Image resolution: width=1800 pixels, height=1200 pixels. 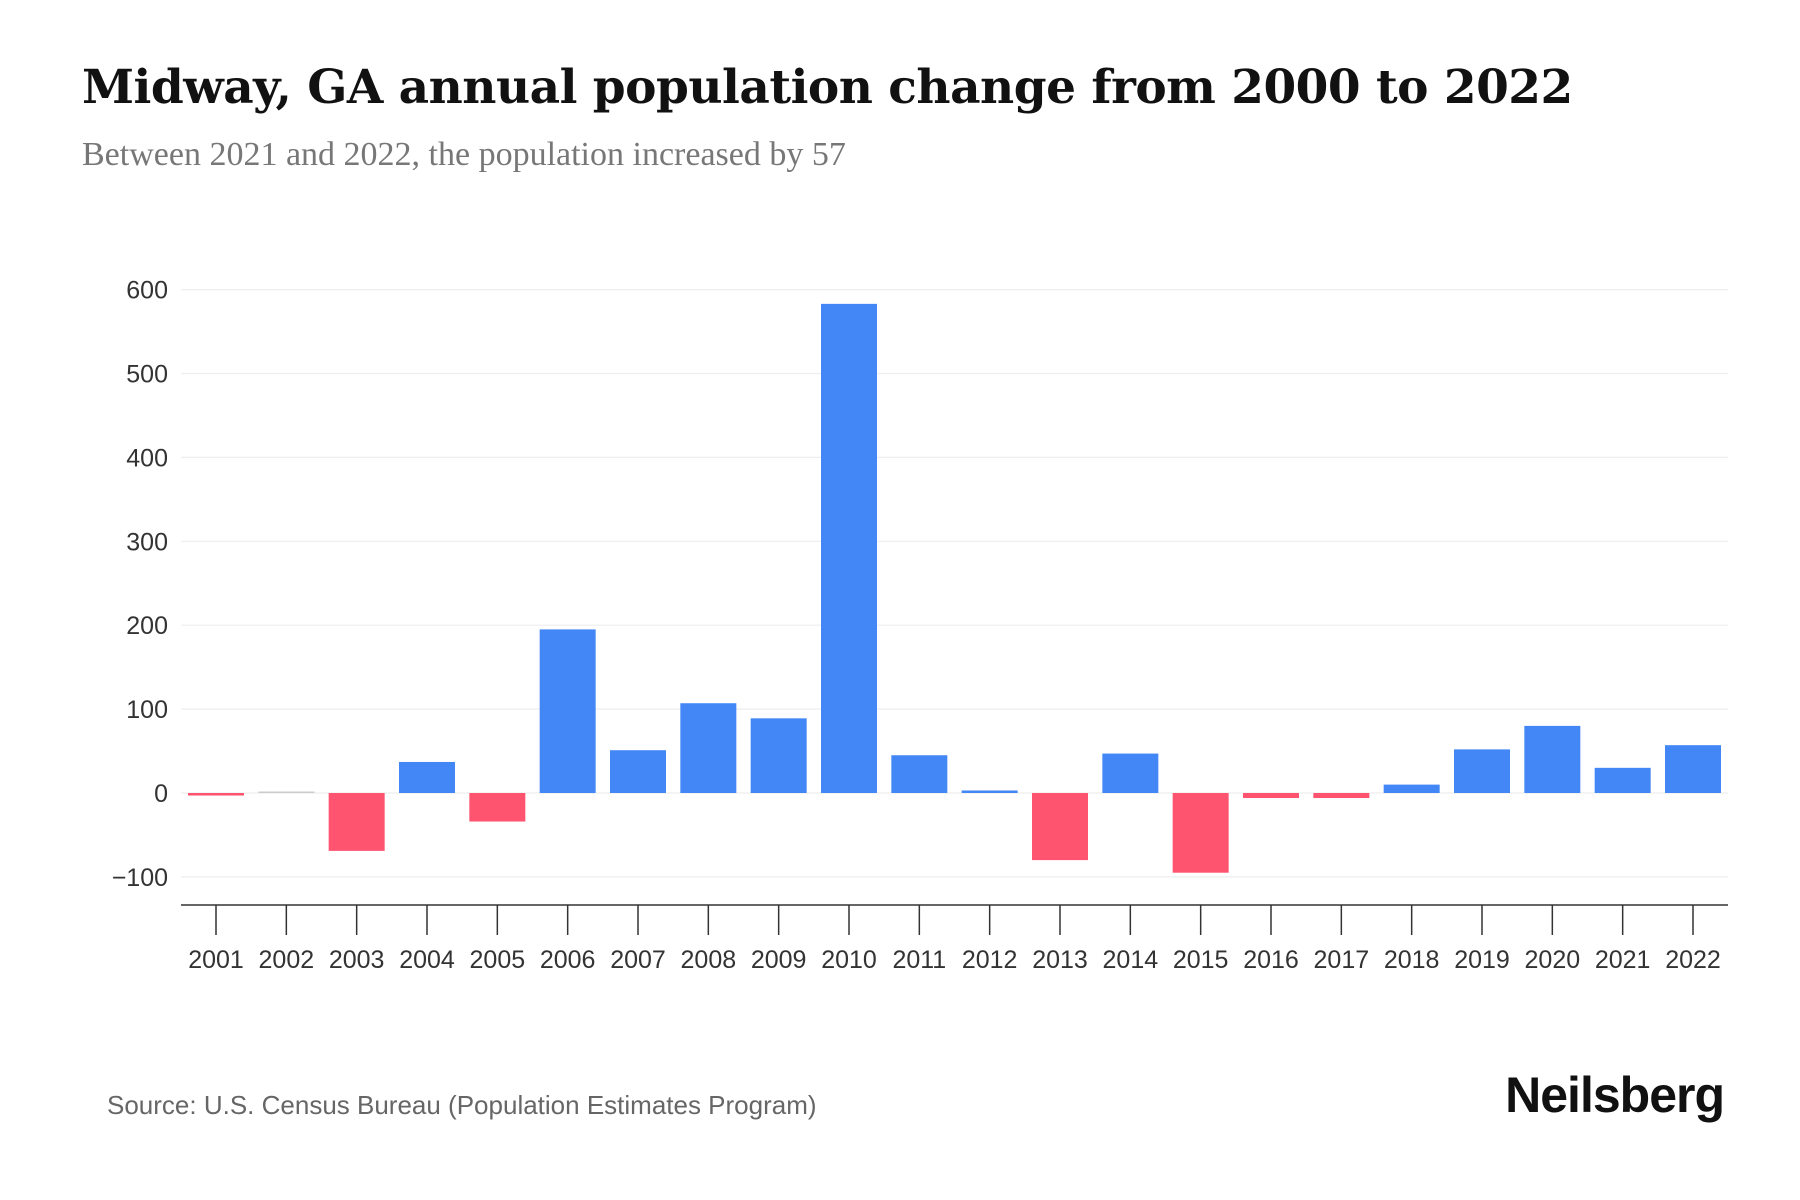 I want to click on x-tick-label: 2003, so click(x=357, y=960).